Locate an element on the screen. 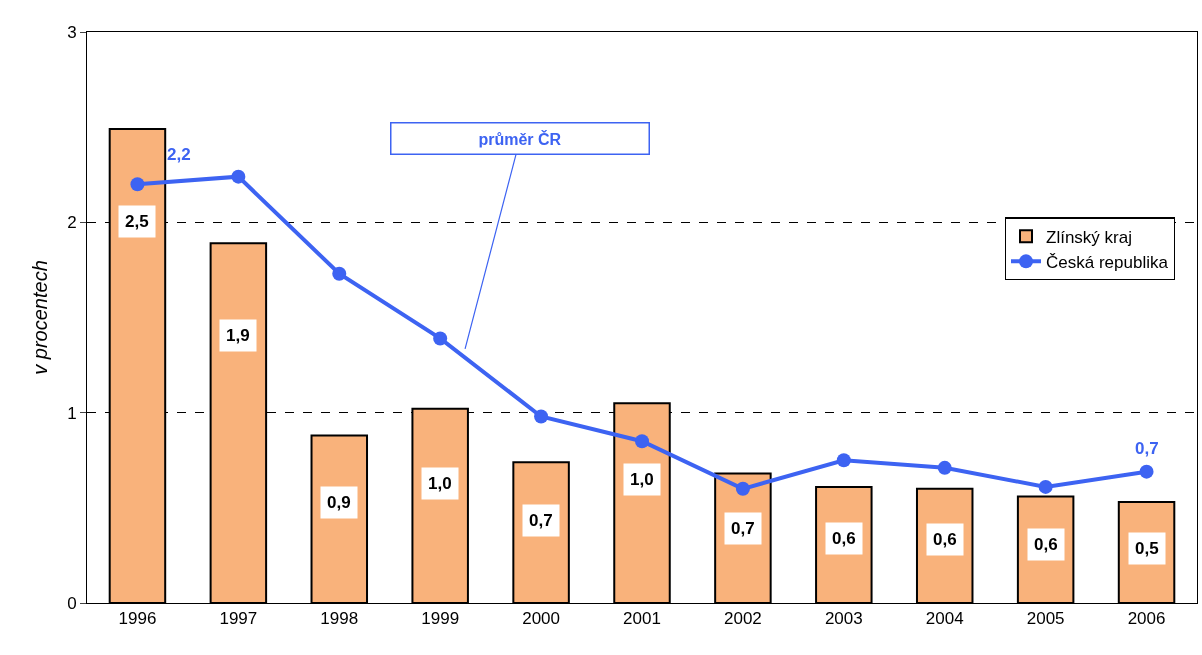 This screenshot has height=655, width=1202. x-tick-label: 2004 is located at coordinates (944, 619).